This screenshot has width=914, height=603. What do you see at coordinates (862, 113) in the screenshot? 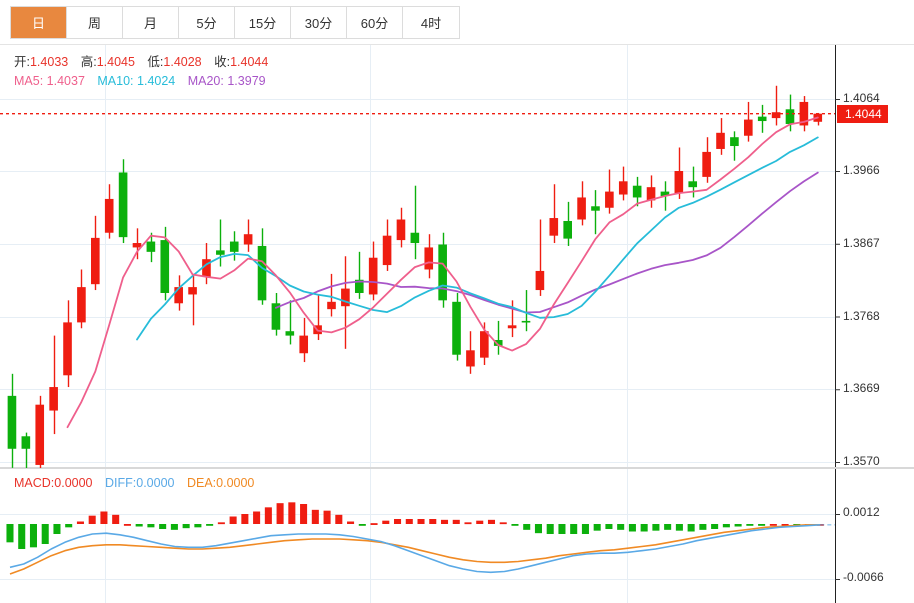
I see `current-price-badge: 1.4044` at bounding box center [862, 113].